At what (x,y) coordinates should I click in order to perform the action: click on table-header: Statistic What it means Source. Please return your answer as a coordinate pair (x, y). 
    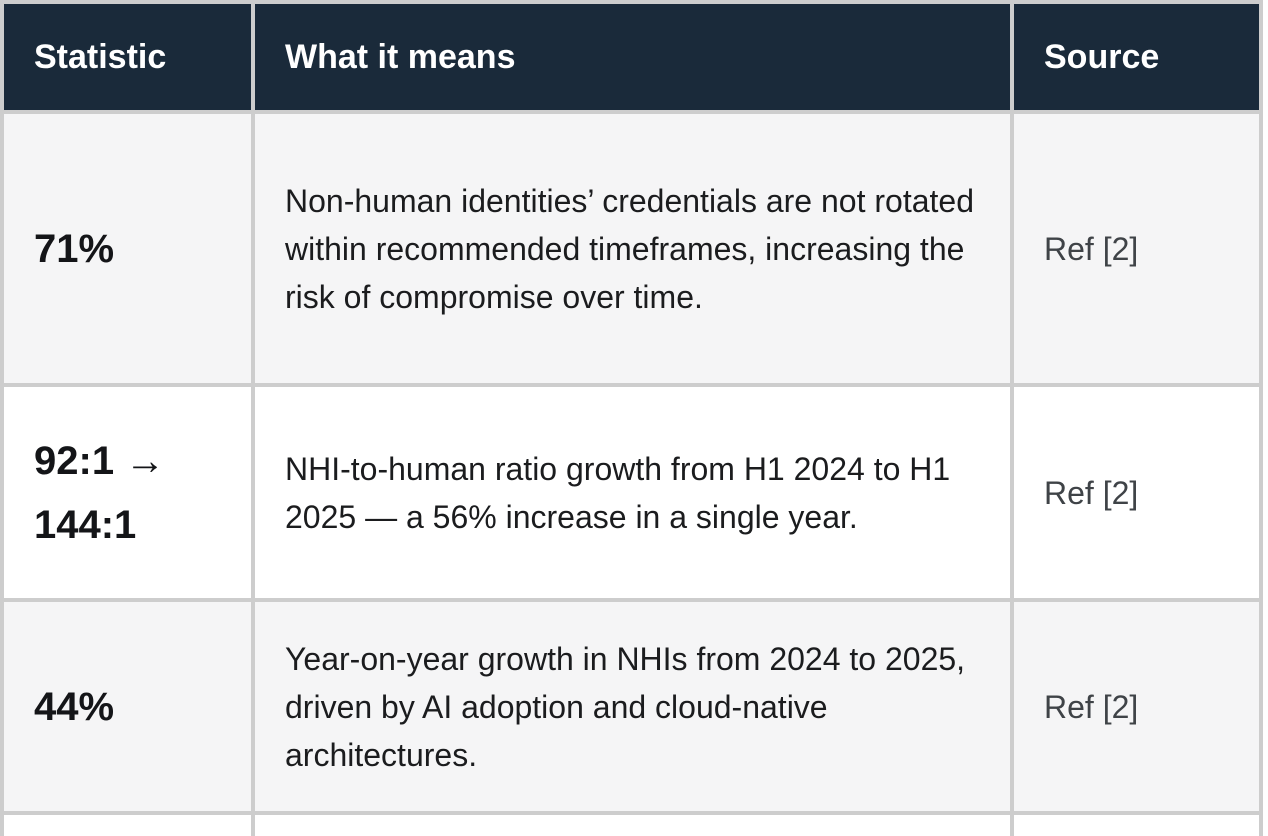
    Looking at the image, I should click on (631, 57).